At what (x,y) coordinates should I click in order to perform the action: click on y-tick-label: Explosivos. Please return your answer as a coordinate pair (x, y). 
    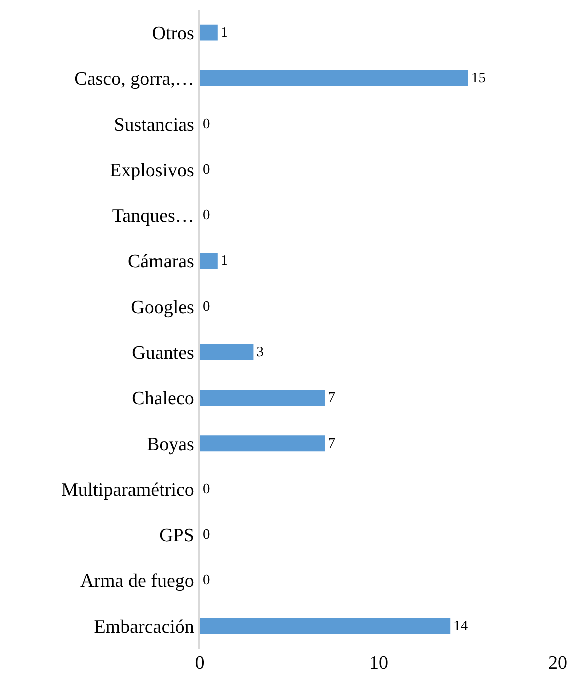
    Looking at the image, I should click on (152, 171).